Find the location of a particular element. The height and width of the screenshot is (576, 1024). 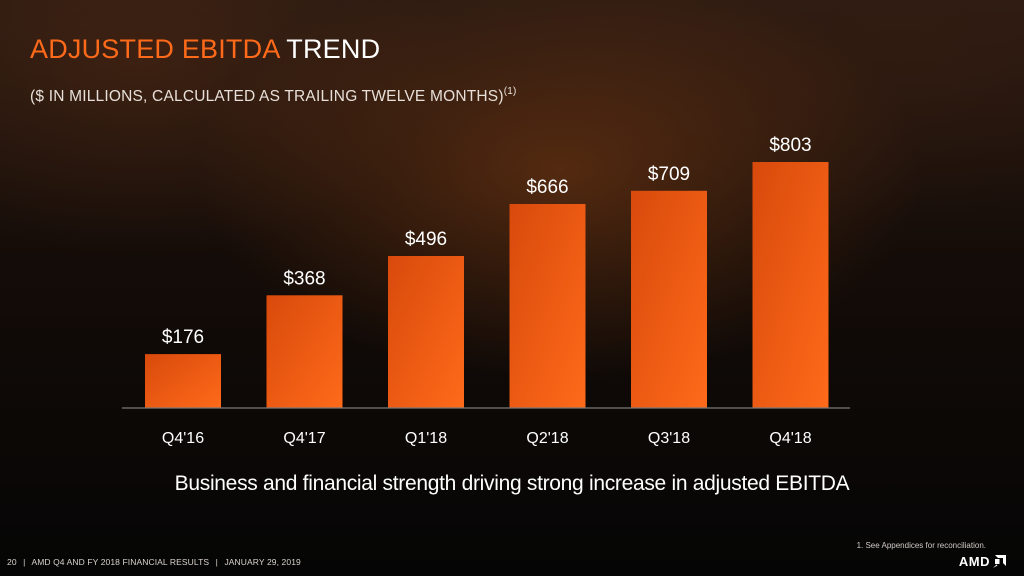

x-tick-label: Q3'18 is located at coordinates (669, 438).